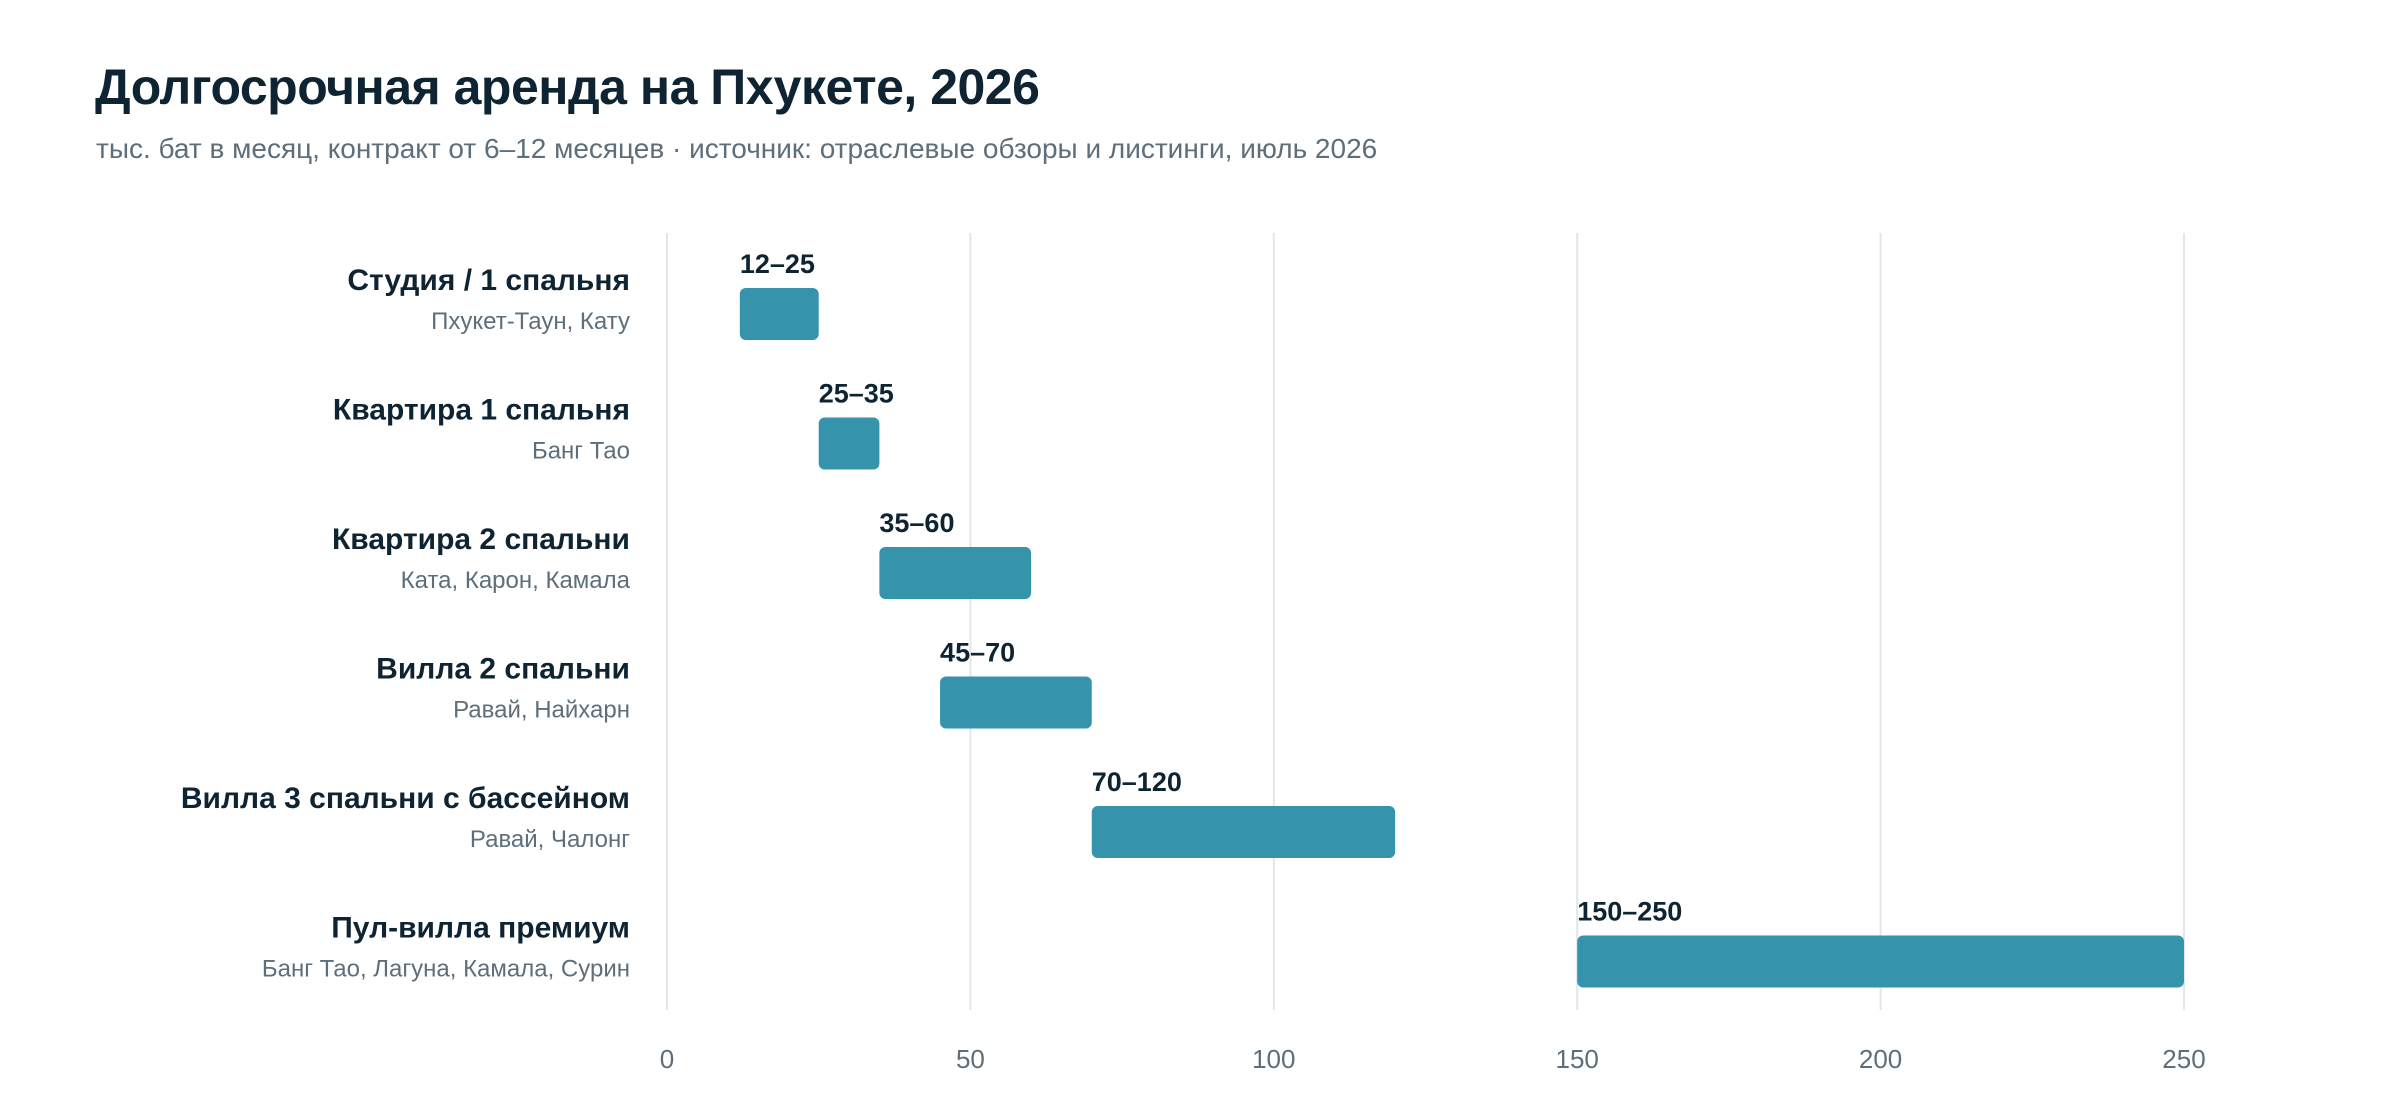  I want to click on range-value-label: 70–120, so click(1137, 782).